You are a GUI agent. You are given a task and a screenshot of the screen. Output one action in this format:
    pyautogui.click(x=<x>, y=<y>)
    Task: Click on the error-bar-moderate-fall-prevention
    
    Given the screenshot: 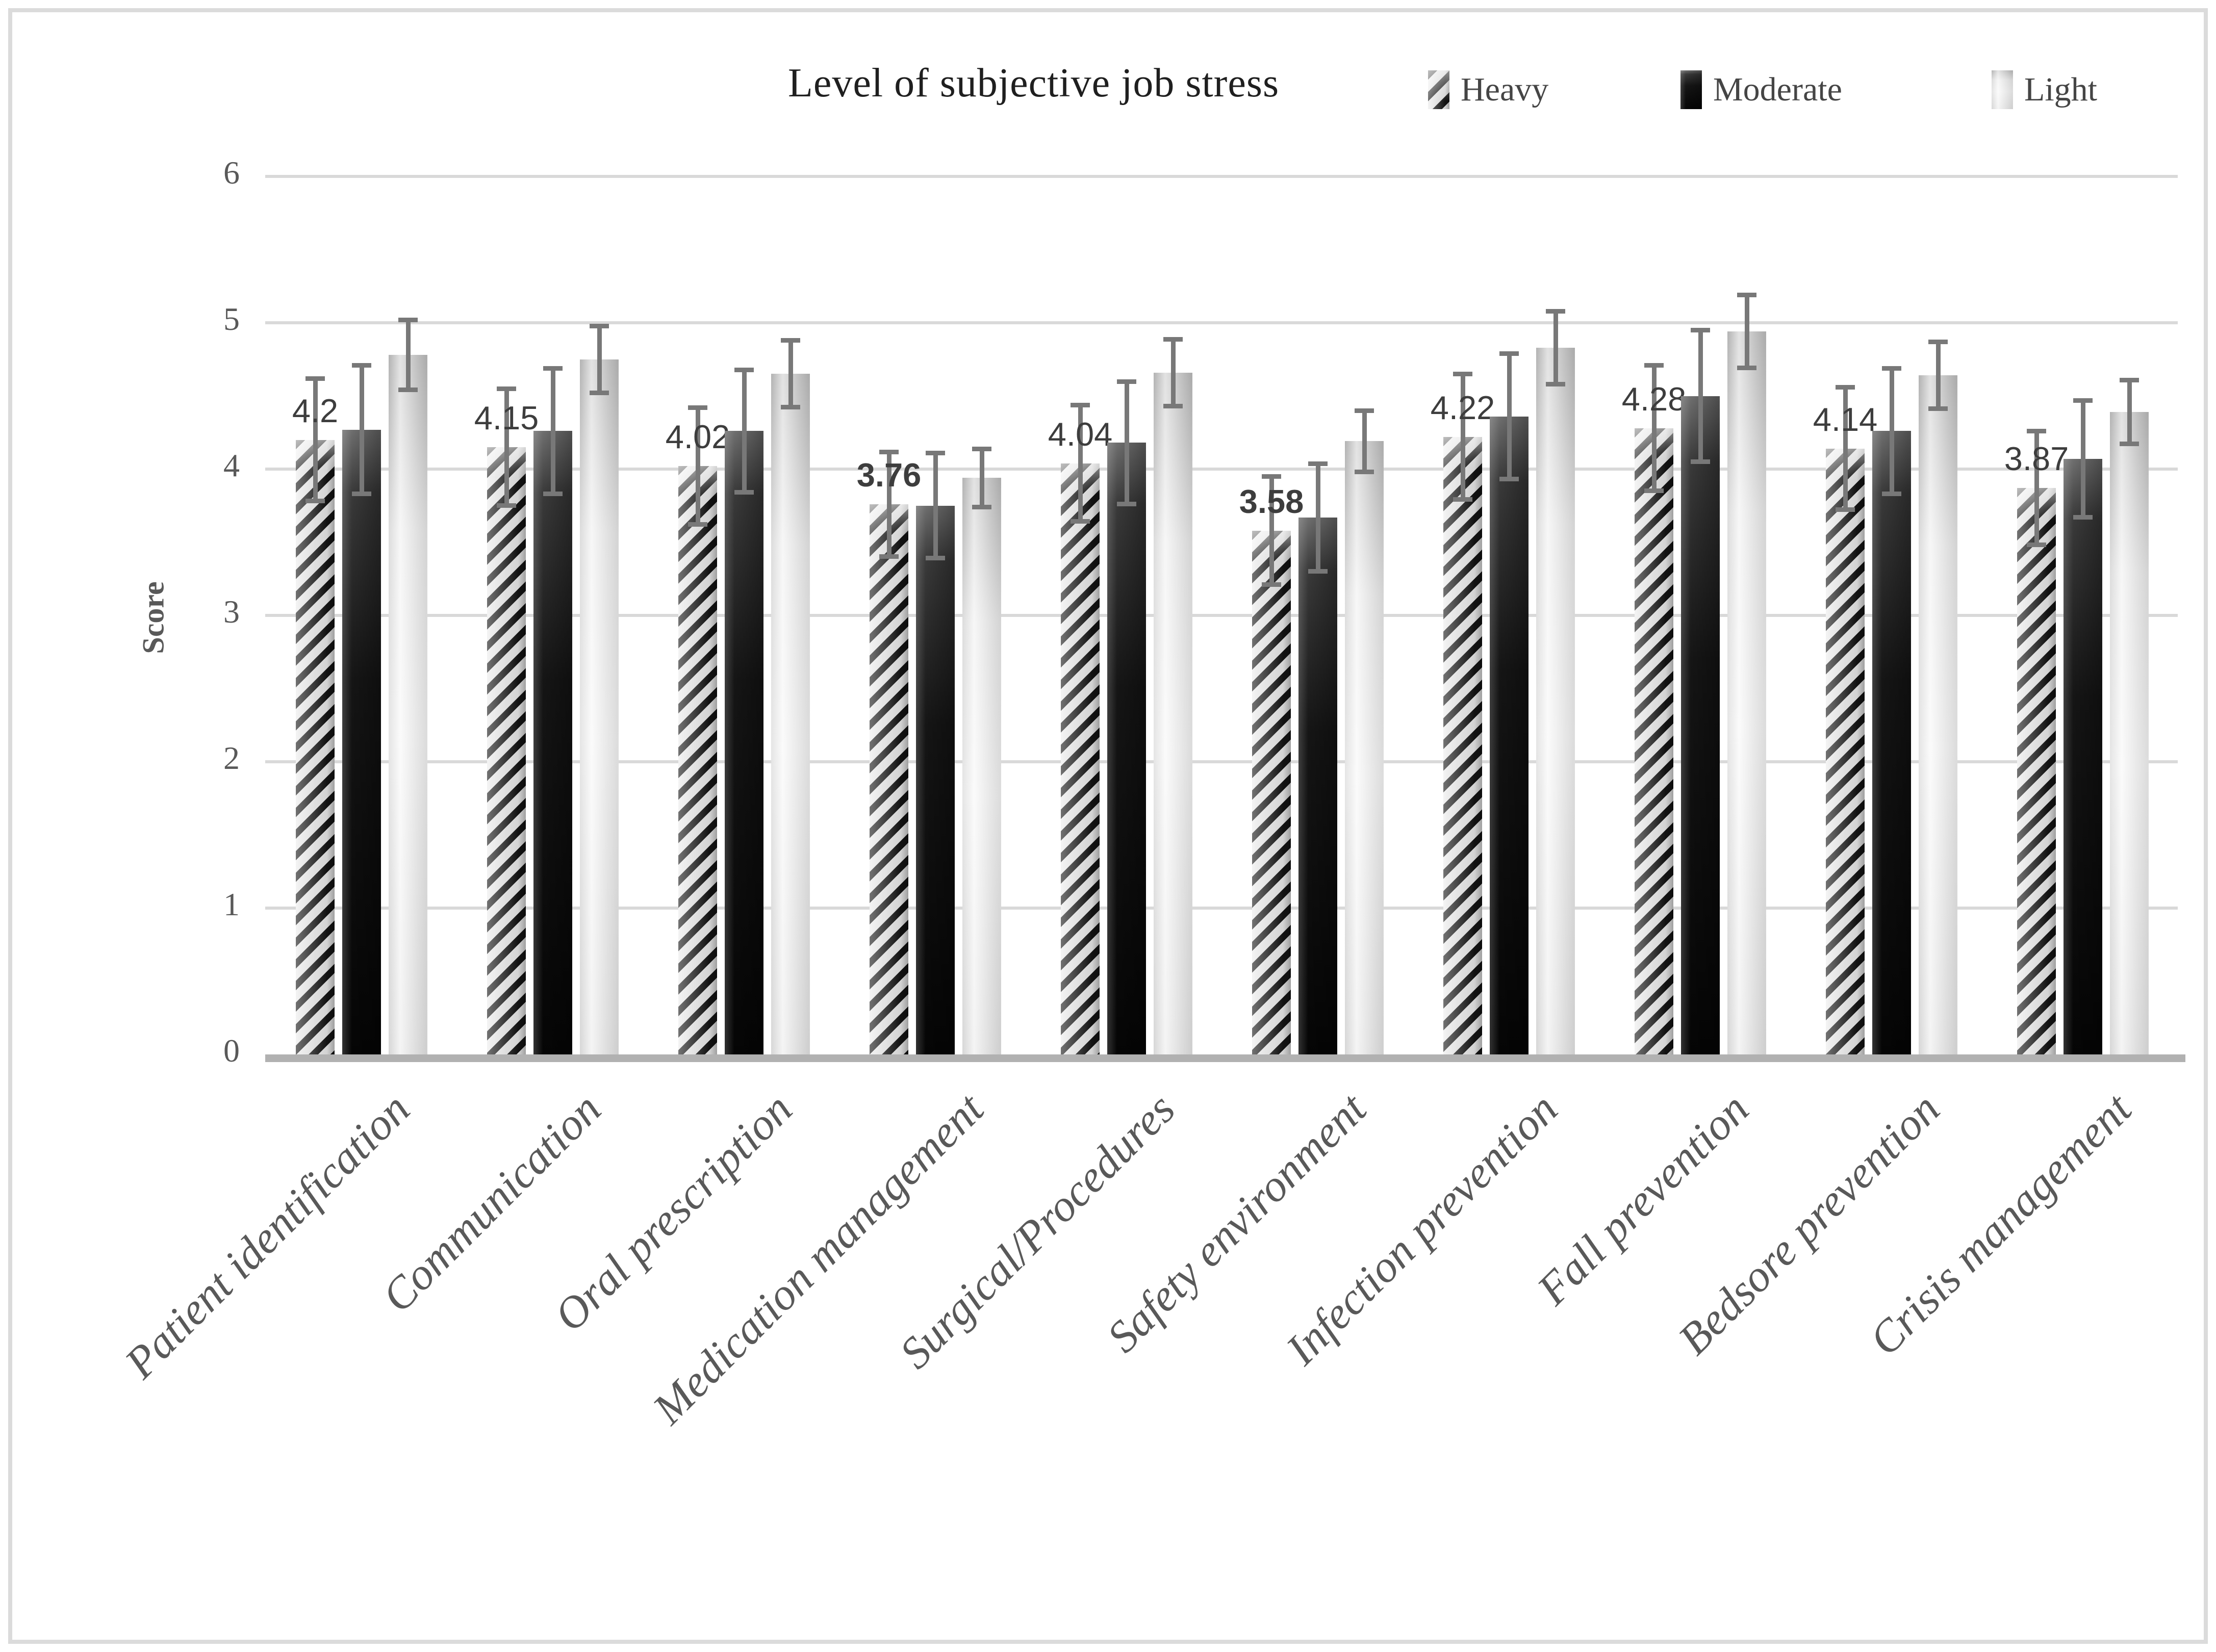 What is the action you would take?
    pyautogui.click(x=1700, y=396)
    